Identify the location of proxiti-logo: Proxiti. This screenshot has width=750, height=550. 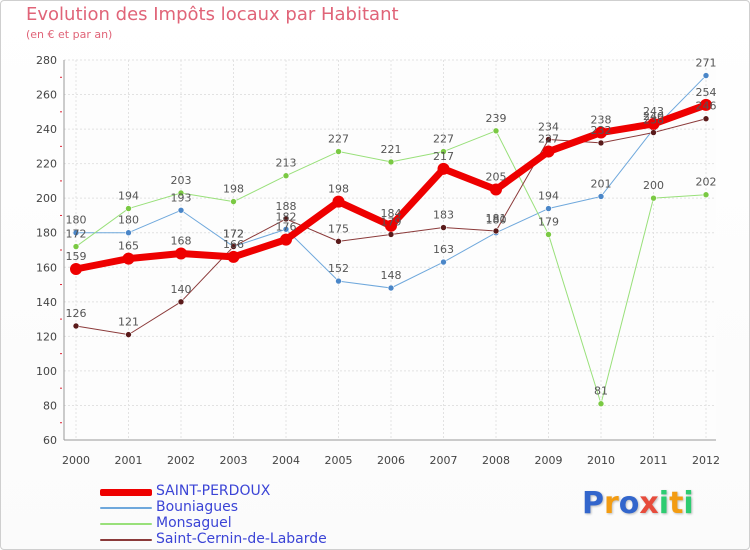
(638, 503).